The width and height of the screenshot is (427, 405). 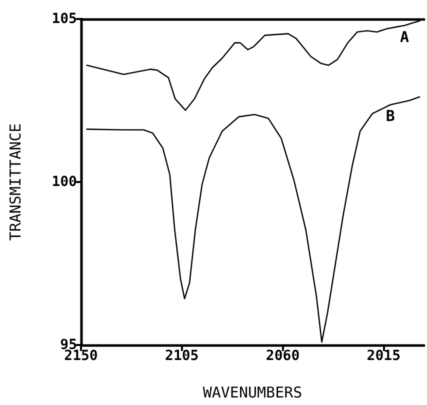 What do you see at coordinates (15, 182) in the screenshot?
I see `y-axis-title: TRANSMITTANCE` at bounding box center [15, 182].